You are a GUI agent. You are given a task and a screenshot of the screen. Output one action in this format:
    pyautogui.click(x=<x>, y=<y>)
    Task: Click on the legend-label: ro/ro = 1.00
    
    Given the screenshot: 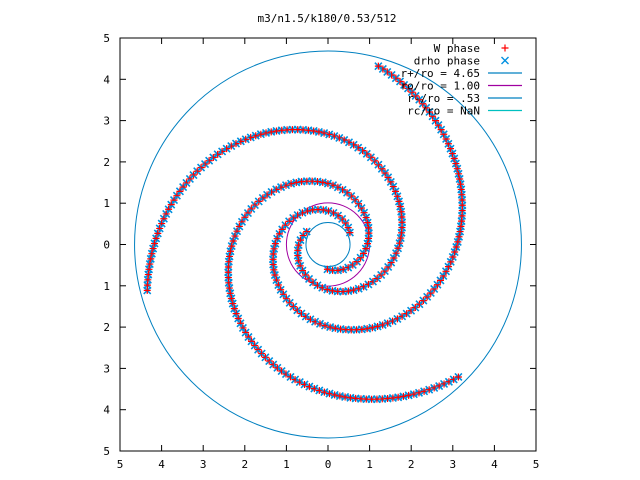 What is the action you would take?
    pyautogui.click(x=440, y=86)
    